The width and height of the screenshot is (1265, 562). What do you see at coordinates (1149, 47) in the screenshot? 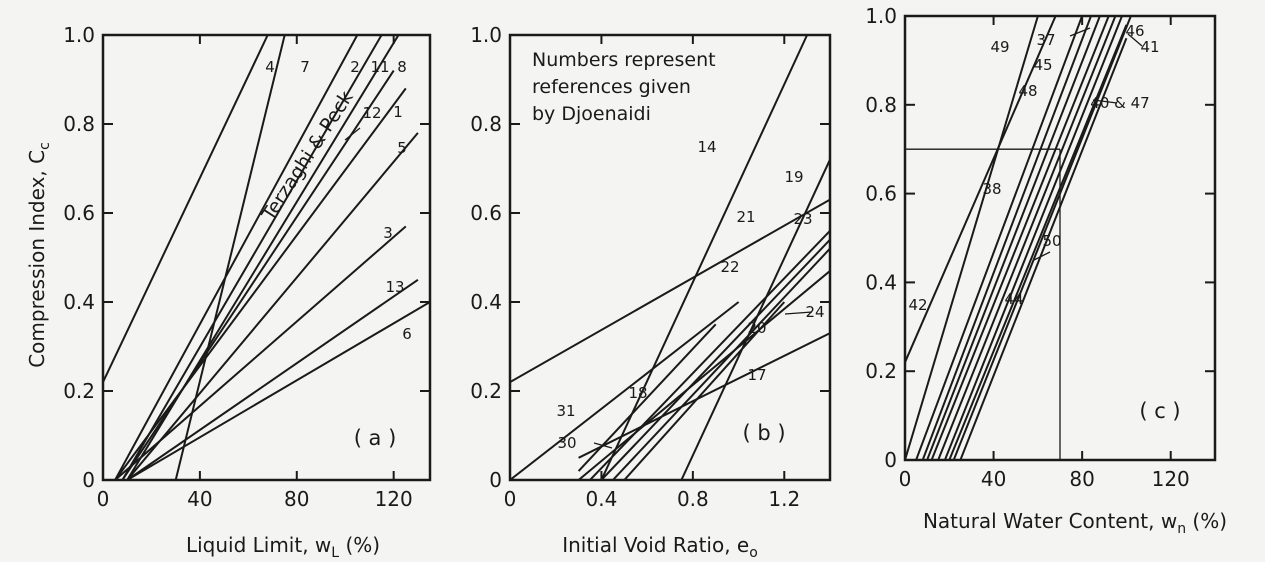
I see `series-label: 41` at bounding box center [1149, 47].